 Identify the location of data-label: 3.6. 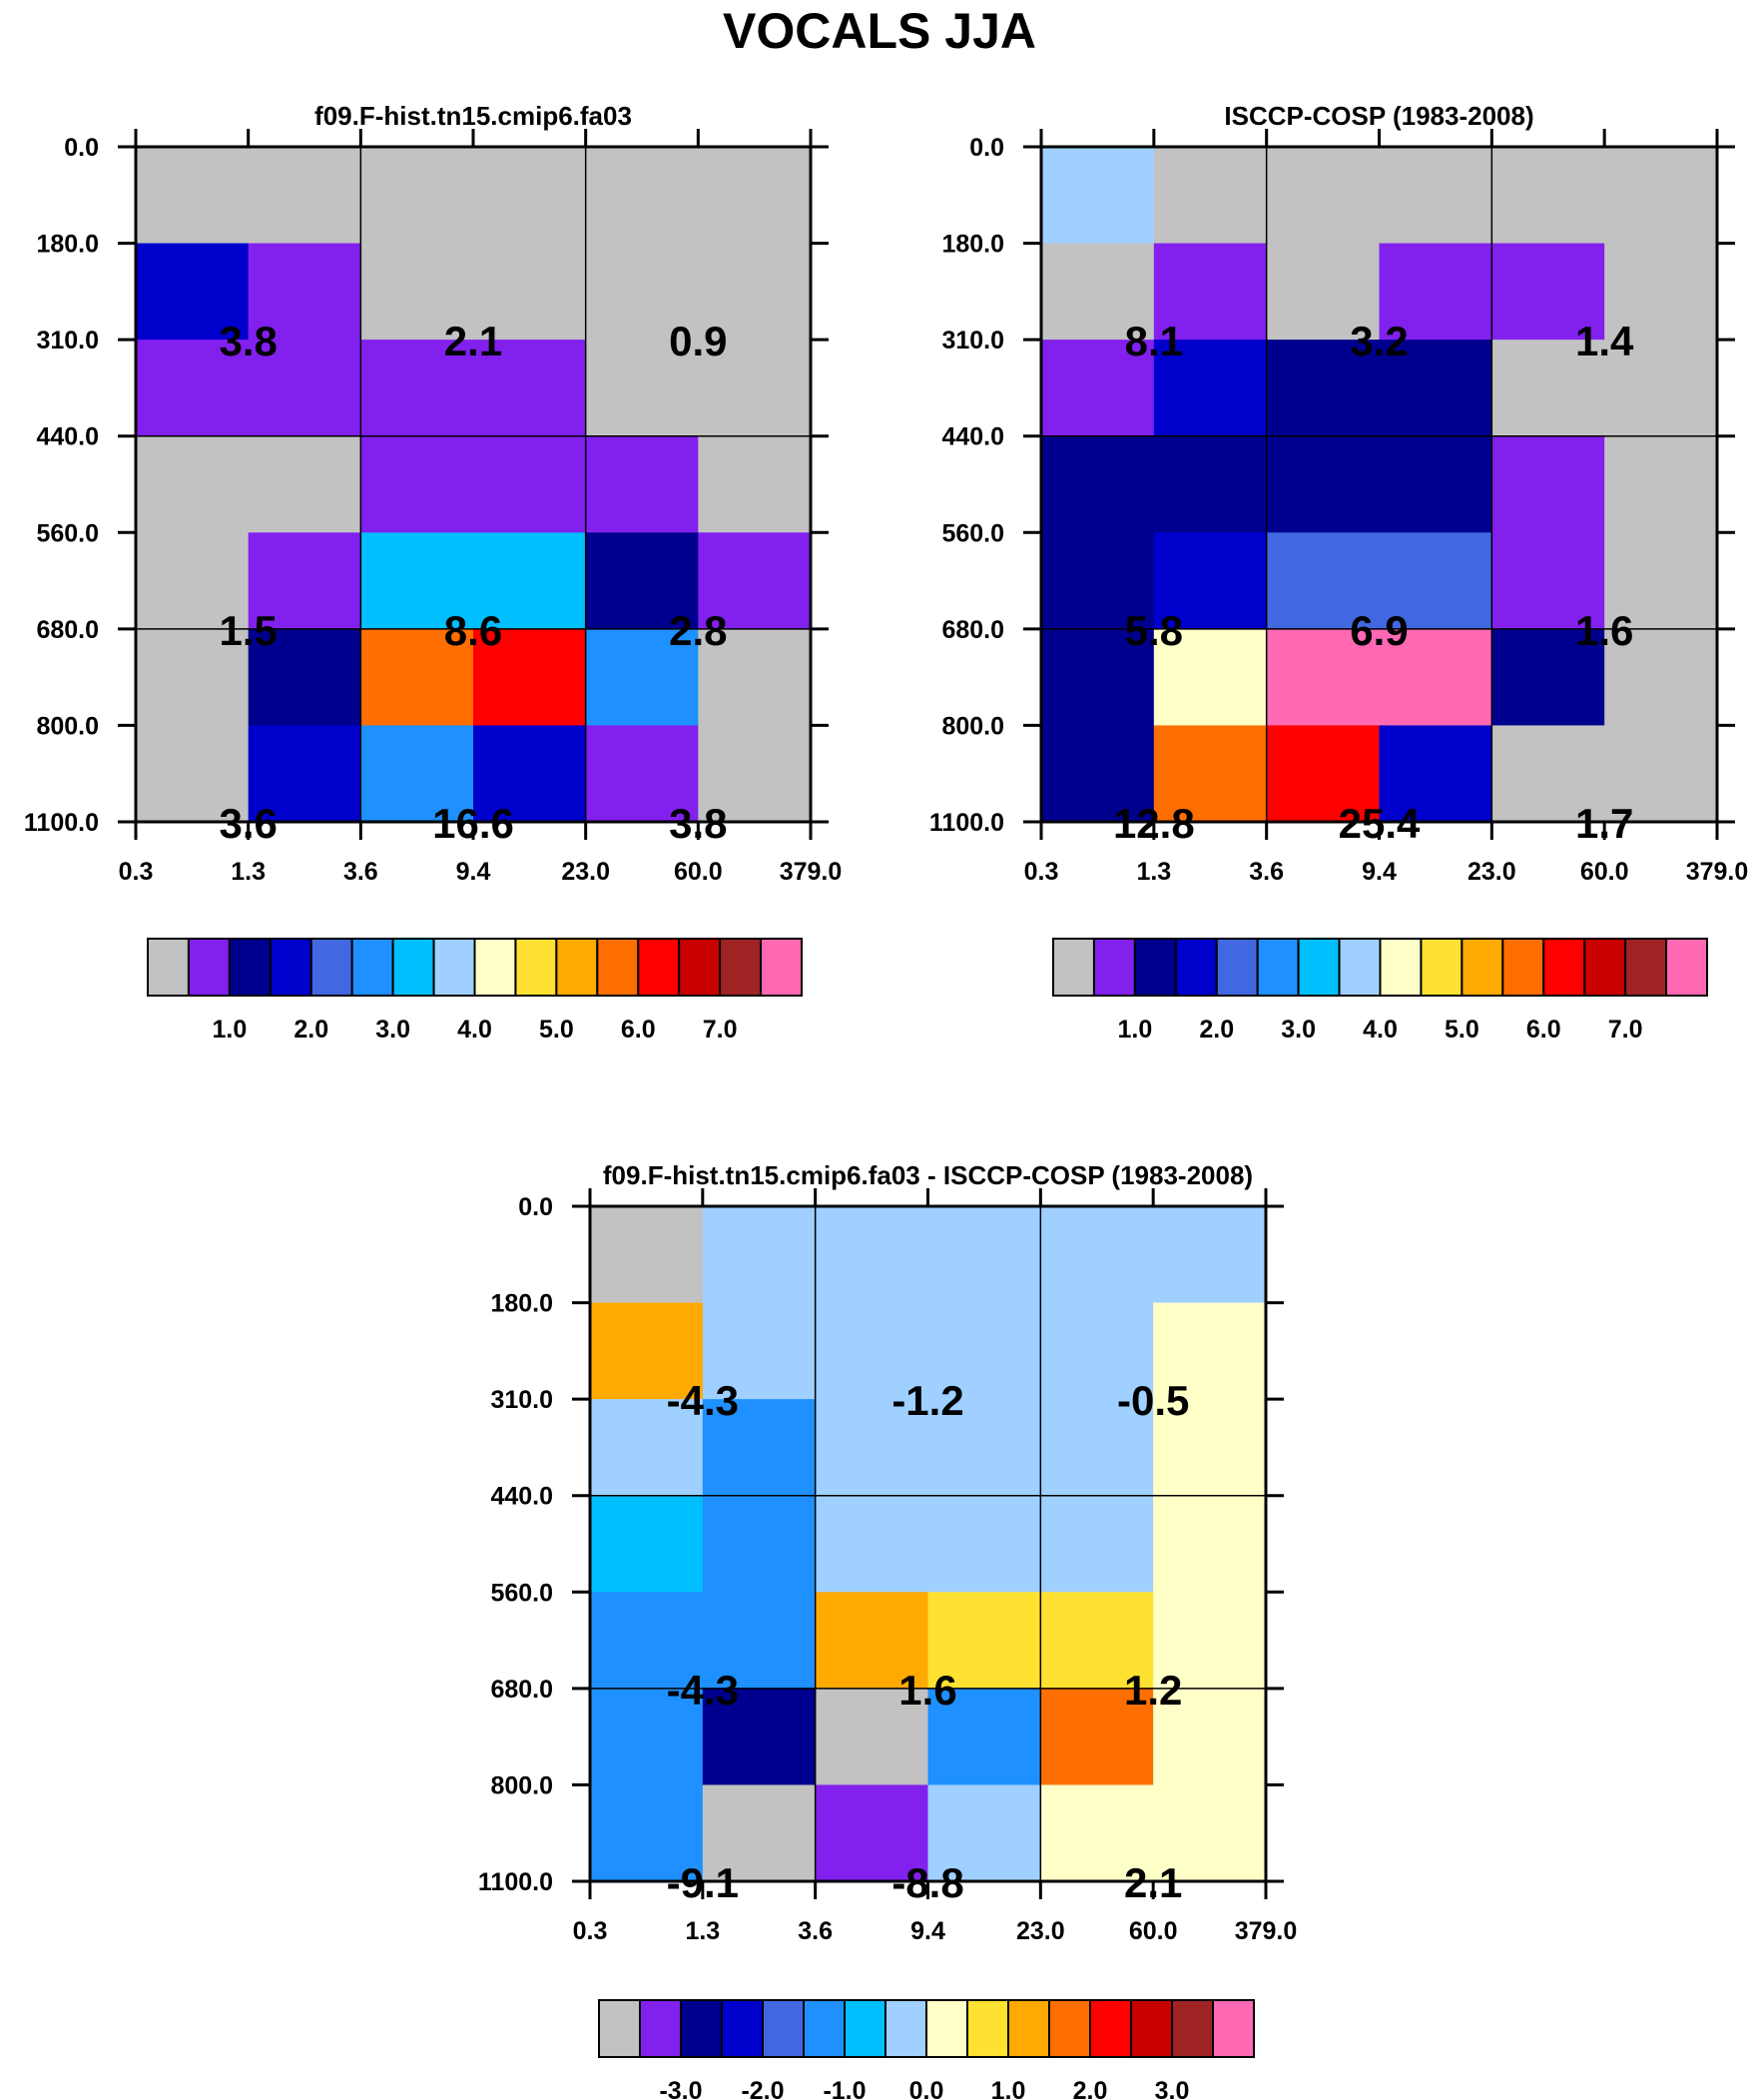
(248, 823).